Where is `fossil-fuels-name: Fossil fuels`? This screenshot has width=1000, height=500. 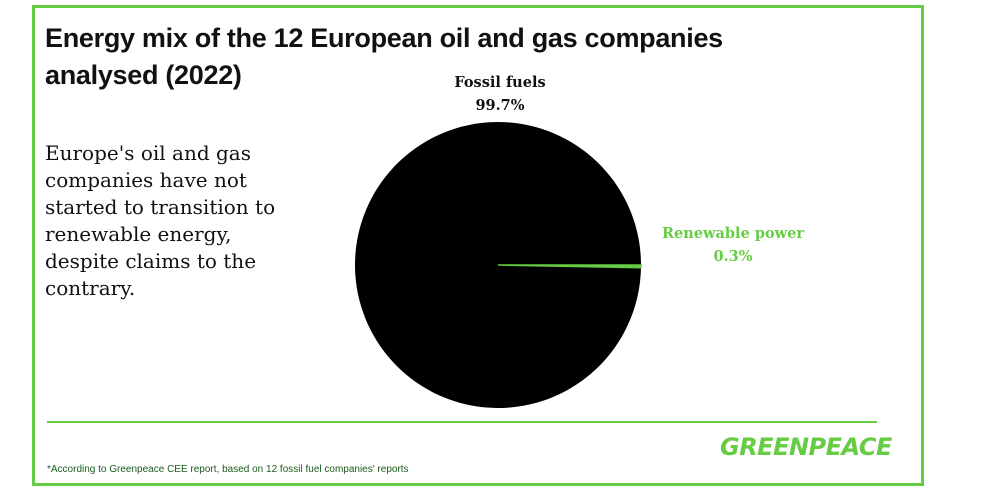
fossil-fuels-name: Fossil fuels is located at coordinates (499, 82).